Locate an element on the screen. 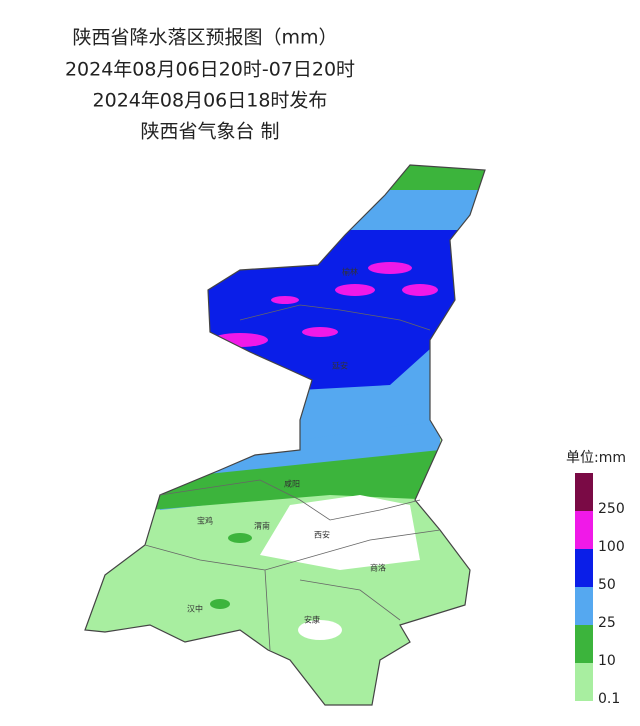 The height and width of the screenshot is (726, 640). city-label: 安康 is located at coordinates (312, 620).